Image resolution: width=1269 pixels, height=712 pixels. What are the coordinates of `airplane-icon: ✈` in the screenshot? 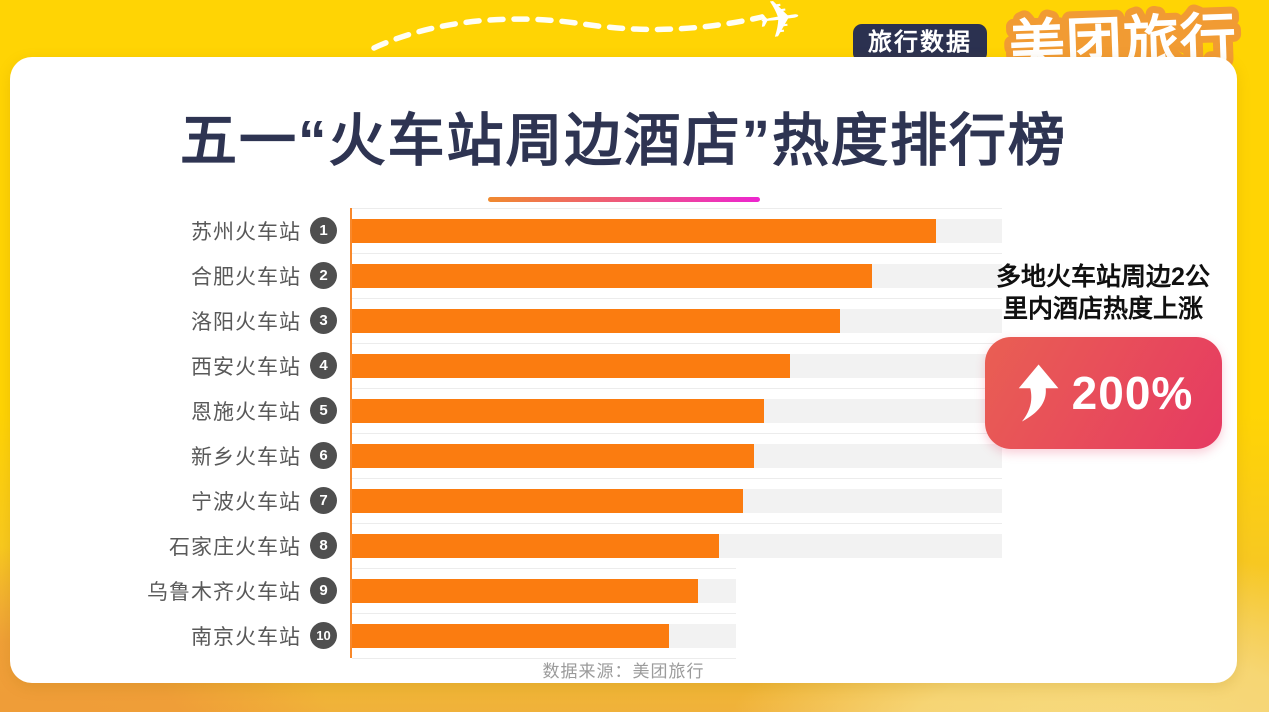 It's located at (780, 26).